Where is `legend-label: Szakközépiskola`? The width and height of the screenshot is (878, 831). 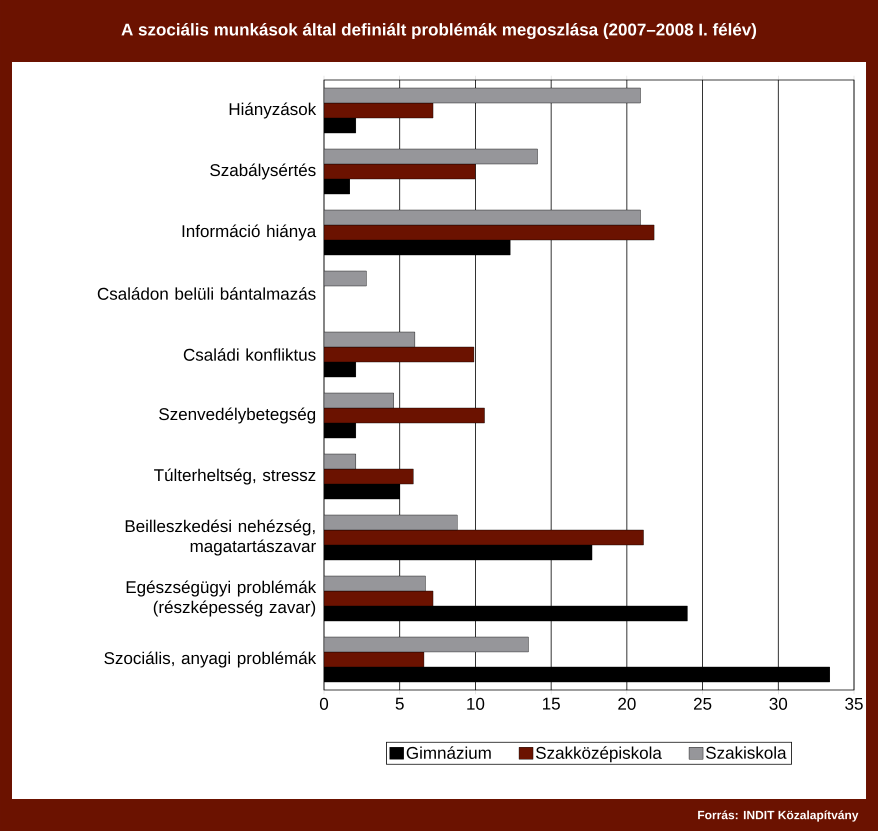 legend-label: Szakközépiskola is located at coordinates (599, 754).